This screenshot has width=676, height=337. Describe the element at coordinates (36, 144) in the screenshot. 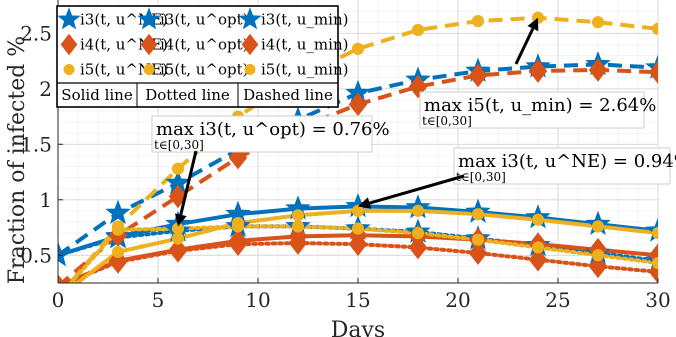

I see `y-tick-label: 1.5` at that location.